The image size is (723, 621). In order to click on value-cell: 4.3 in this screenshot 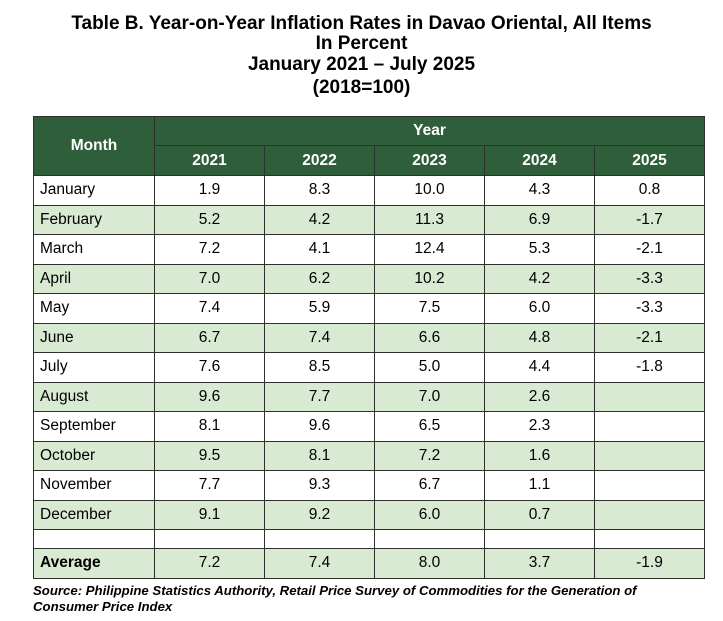, I will do `click(539, 190)`.